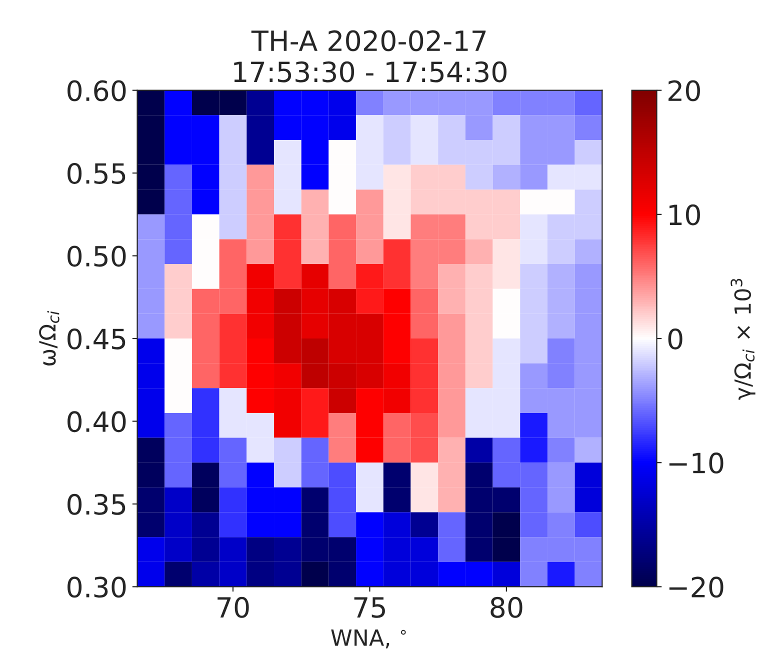  I want to click on y-tick-label: 0.35, so click(97, 504).